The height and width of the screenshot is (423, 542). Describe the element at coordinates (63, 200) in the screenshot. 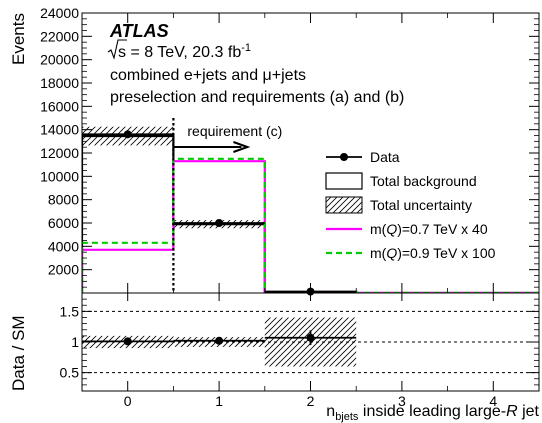

I see `main-y-tick-label: 8000` at that location.